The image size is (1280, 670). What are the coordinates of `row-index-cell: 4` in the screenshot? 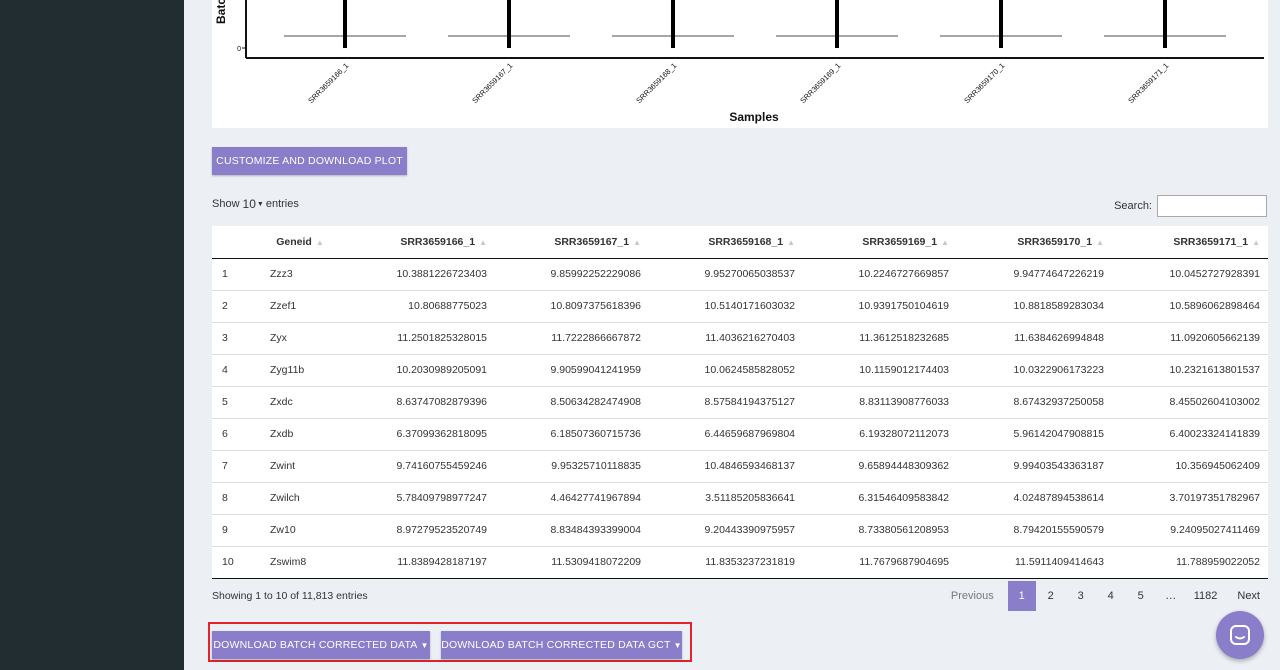 It's located at (231, 369).